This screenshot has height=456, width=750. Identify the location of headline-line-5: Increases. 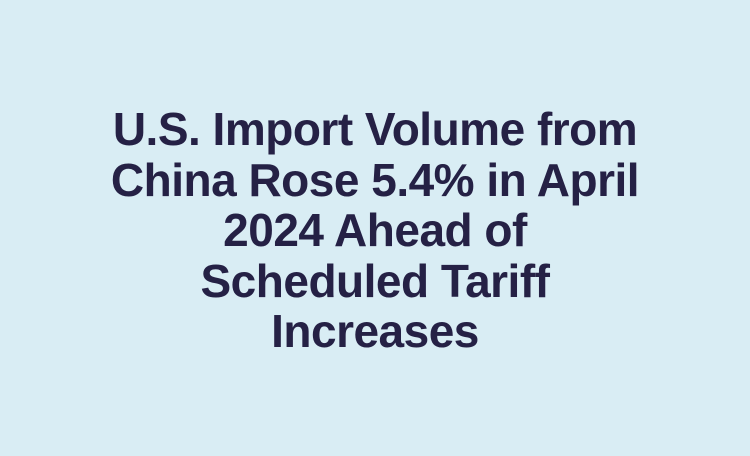
(375, 331).